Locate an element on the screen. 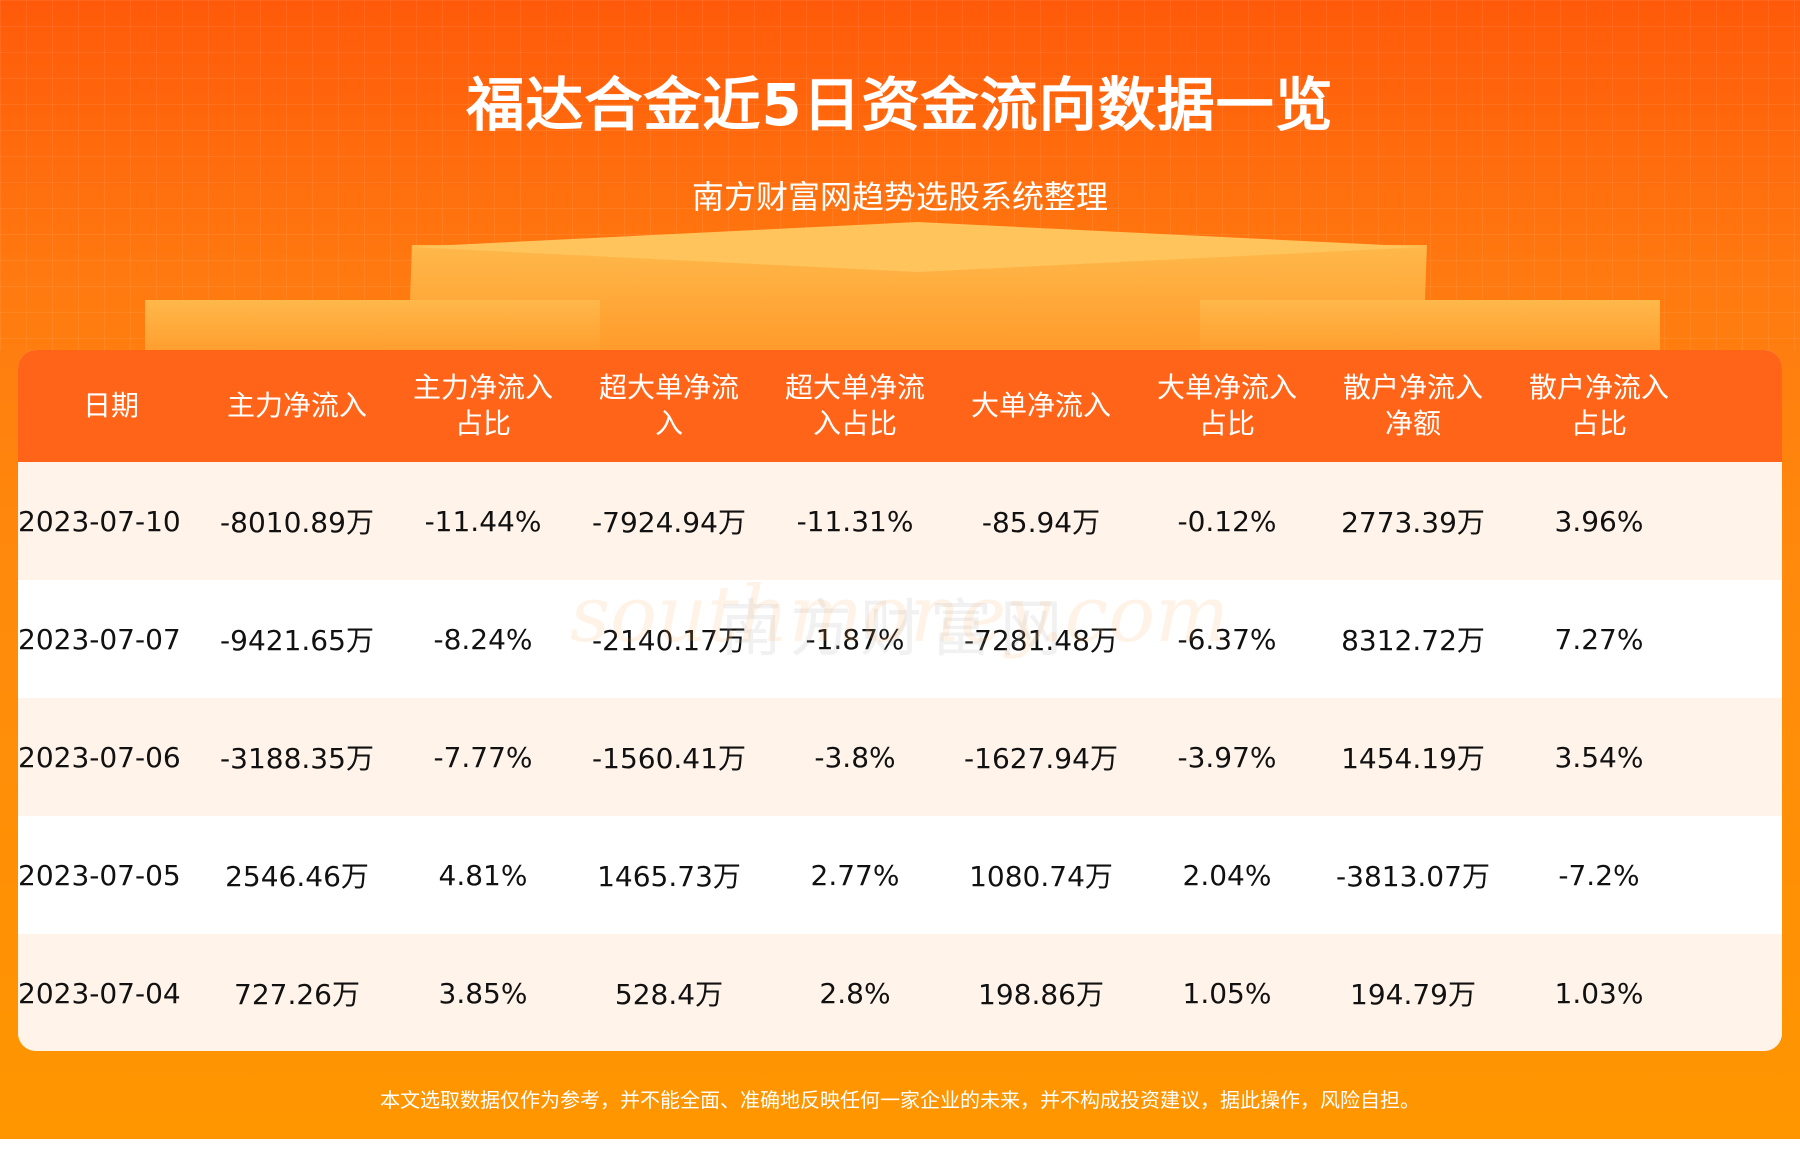 This screenshot has width=1800, height=1150. value-cell: 2.8% is located at coordinates (855, 993).